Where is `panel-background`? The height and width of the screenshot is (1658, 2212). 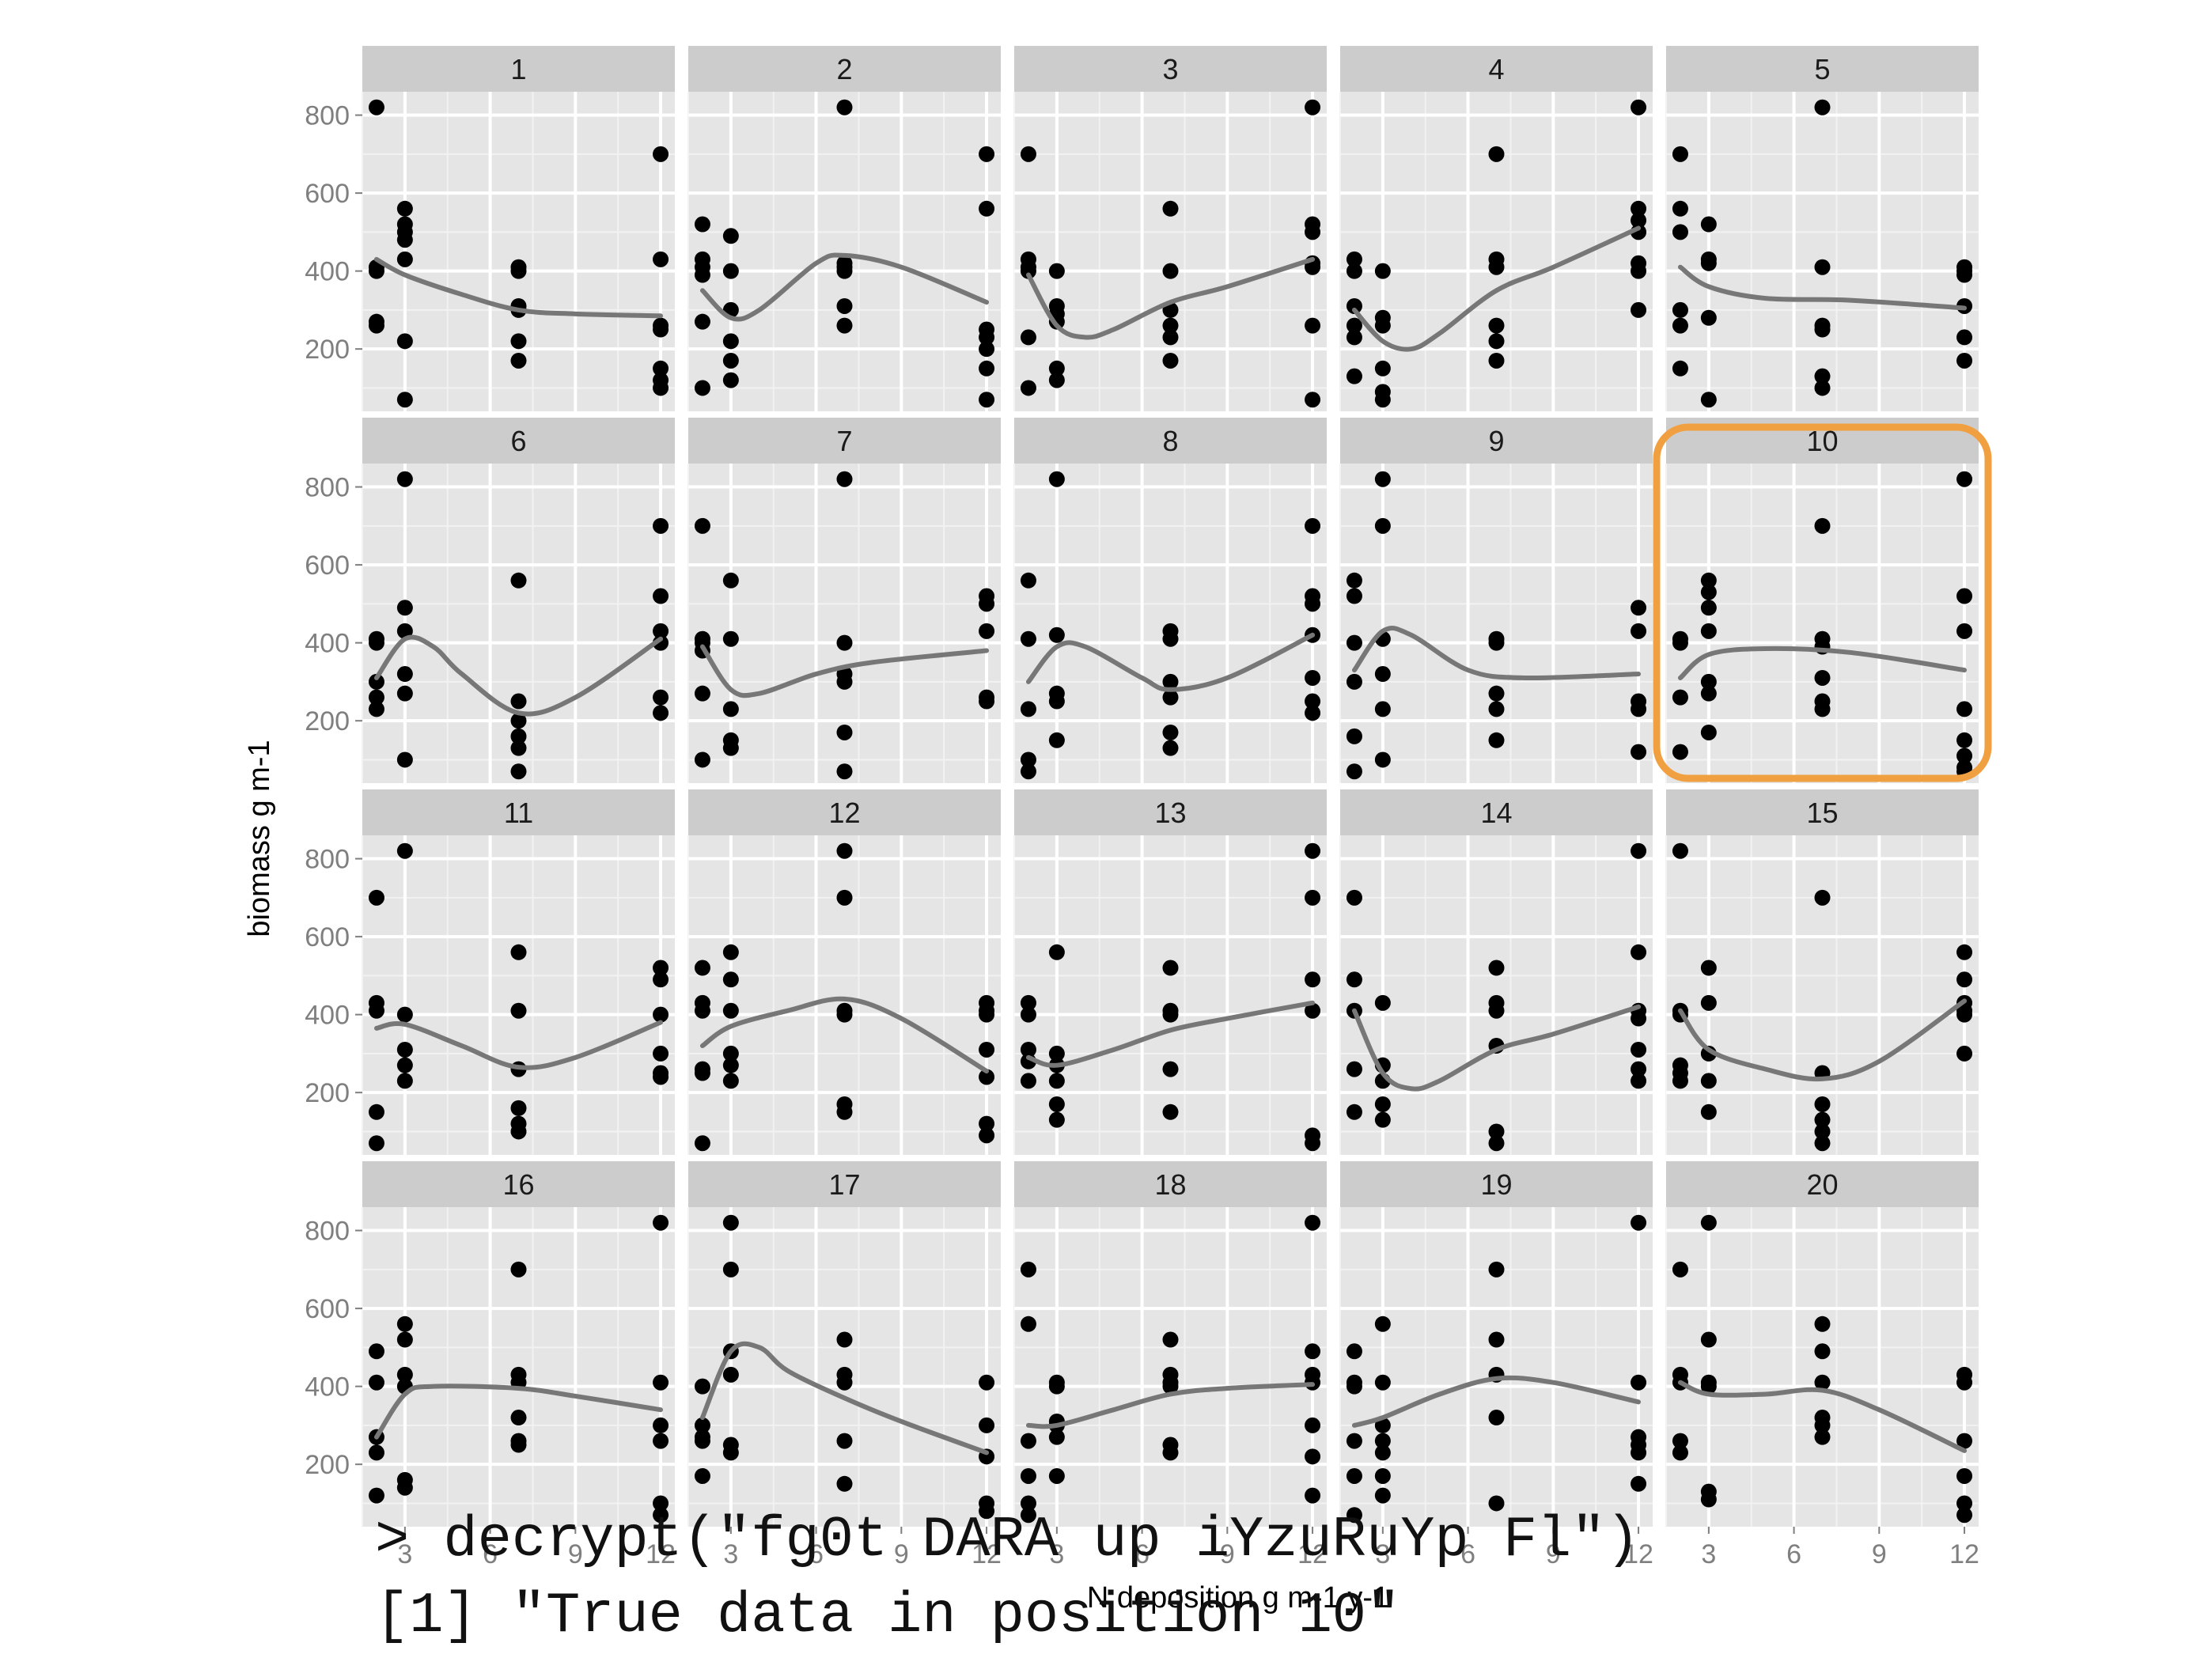 panel-background is located at coordinates (1170, 995).